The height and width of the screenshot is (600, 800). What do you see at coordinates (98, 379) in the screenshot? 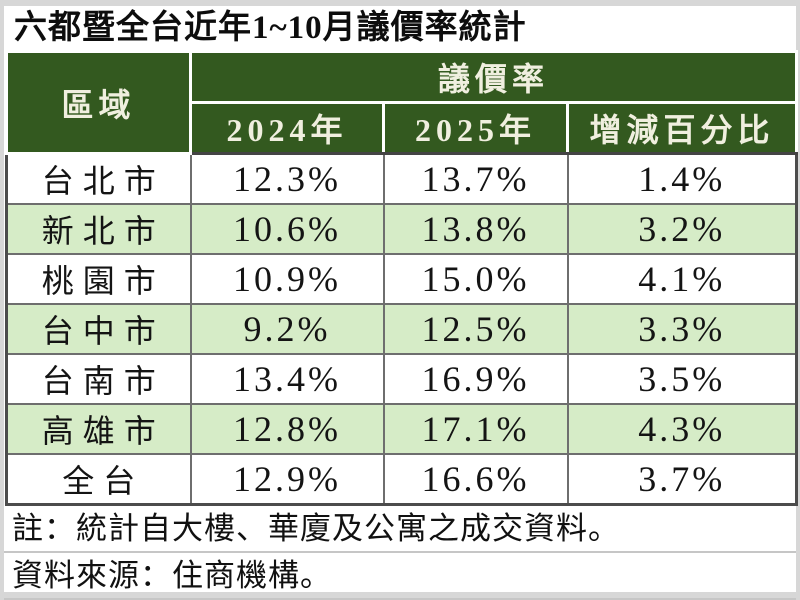
I see `region-cell: 台南市` at bounding box center [98, 379].